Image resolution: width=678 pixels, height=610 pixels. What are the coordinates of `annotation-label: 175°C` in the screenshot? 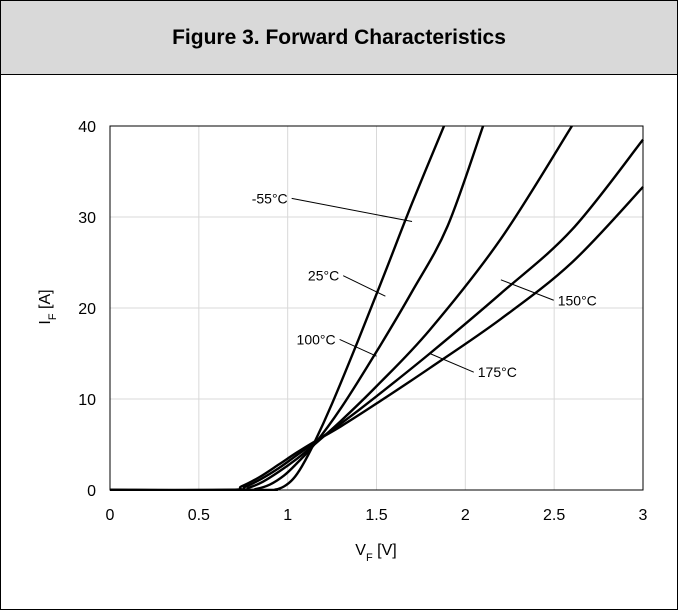 It's located at (497, 372).